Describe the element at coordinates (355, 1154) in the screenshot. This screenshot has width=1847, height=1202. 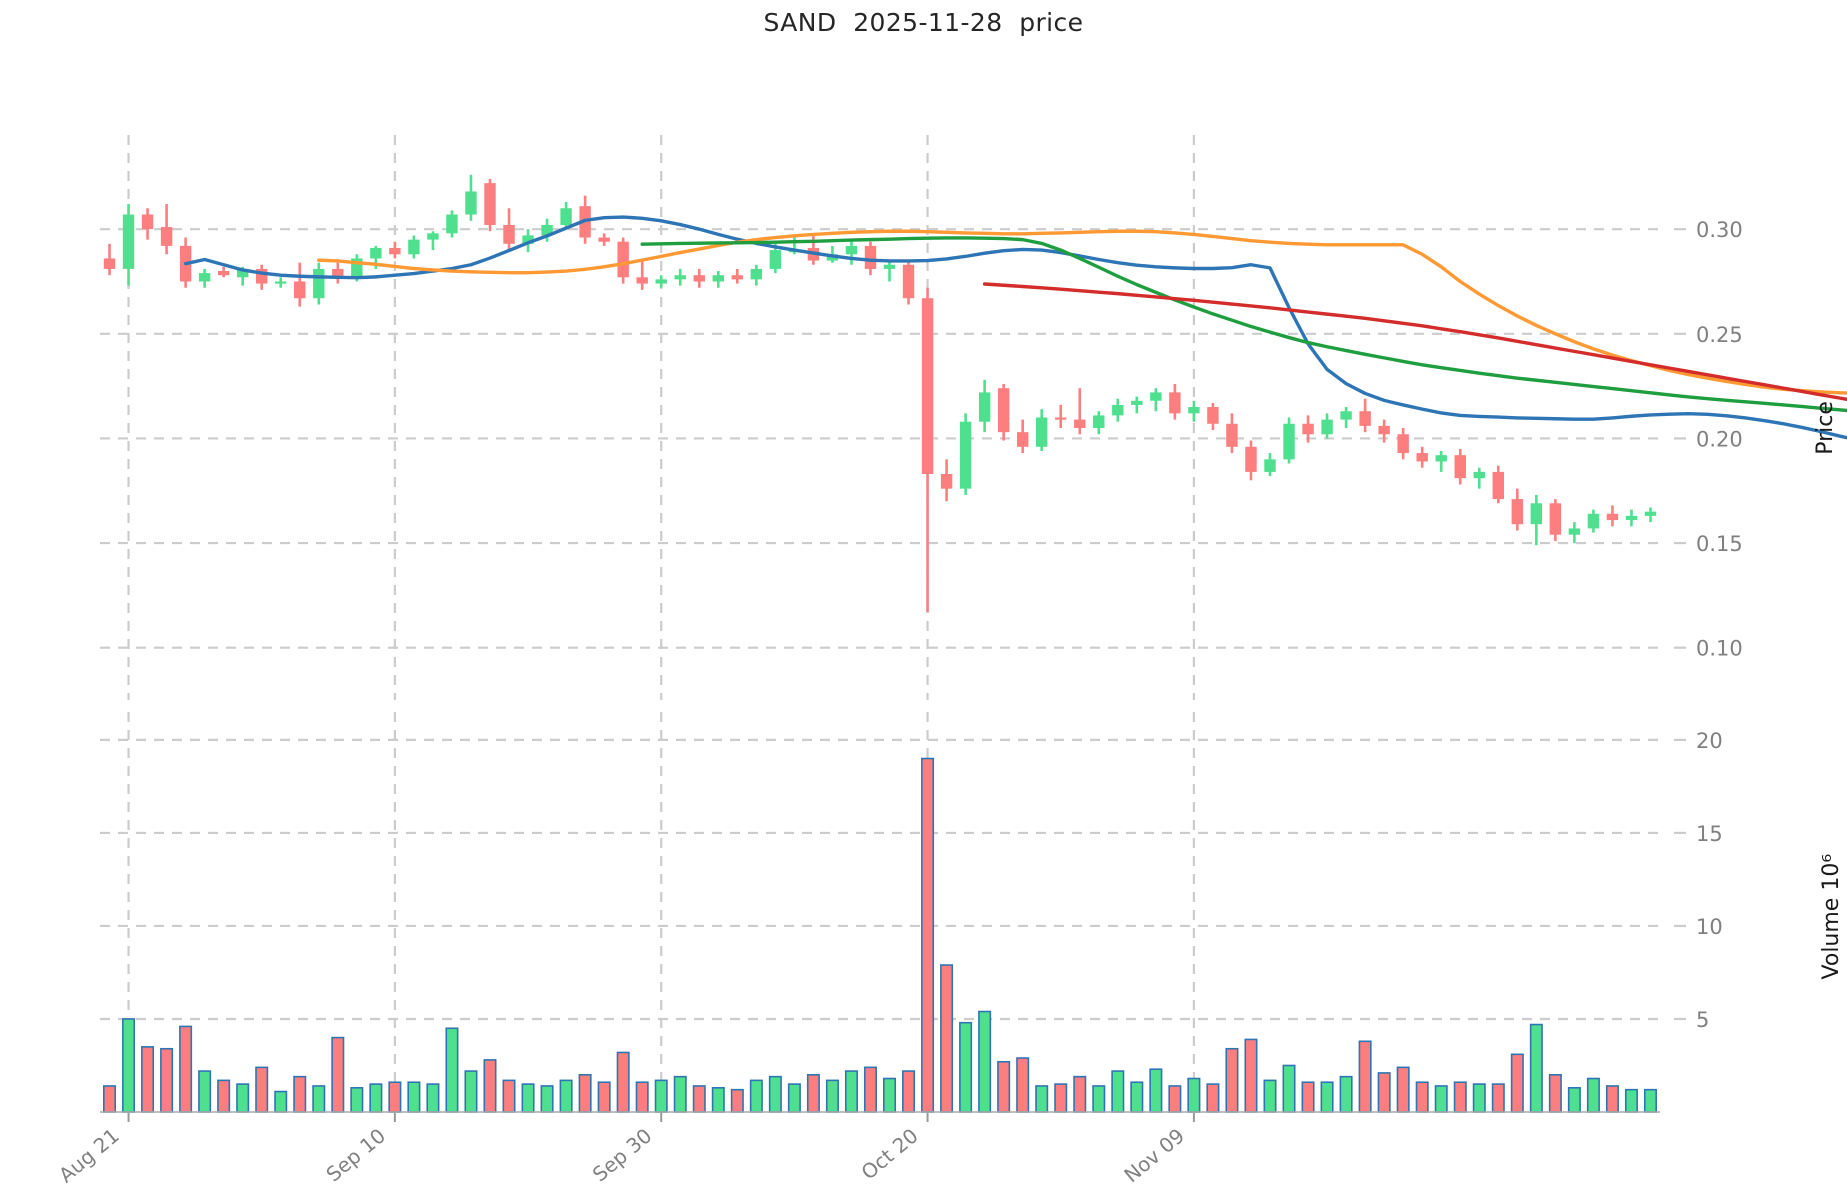
I see `date-tick-label: Sep 10` at that location.